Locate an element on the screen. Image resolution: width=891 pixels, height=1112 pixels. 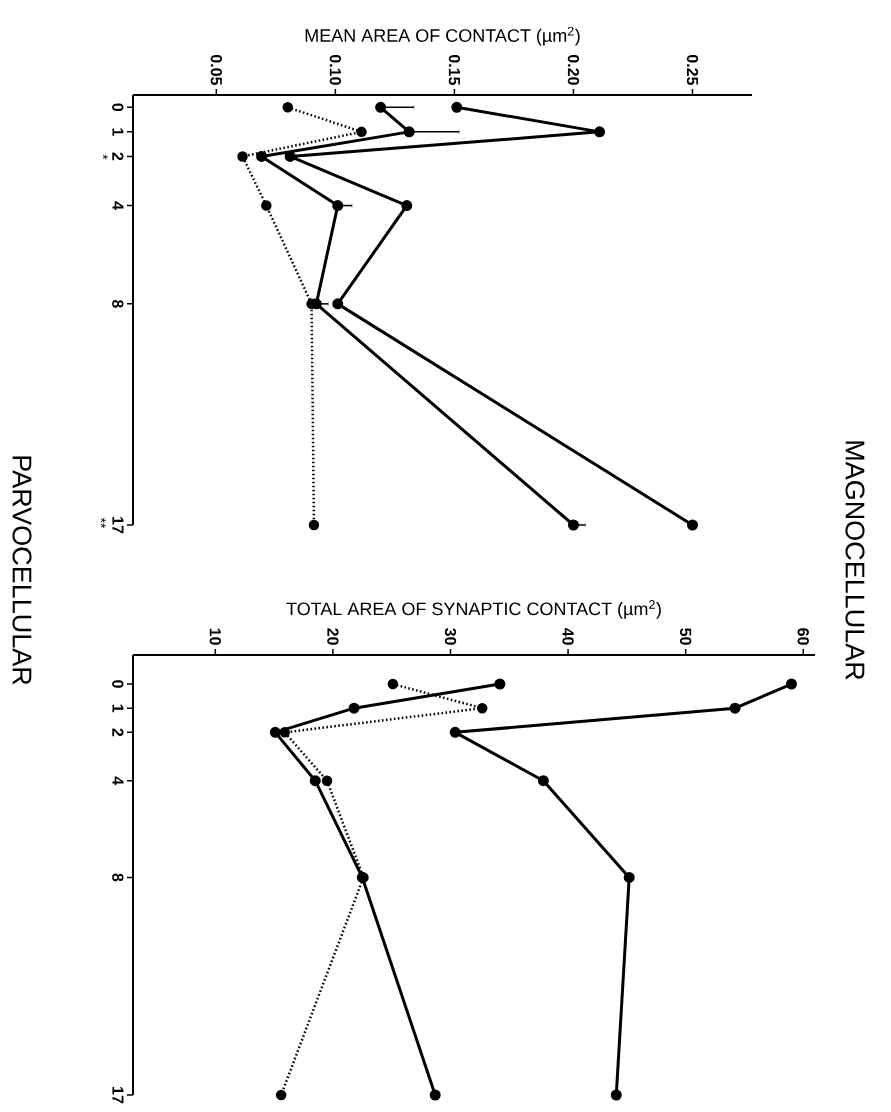
x-tick-label: 40 is located at coordinates (568, 636).